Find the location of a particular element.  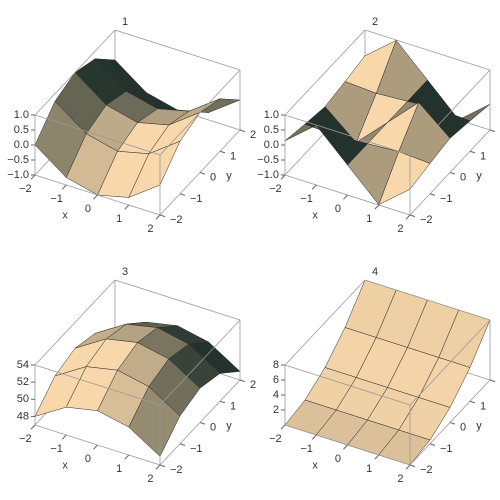

z-tick-label: 54 is located at coordinates (23, 365).